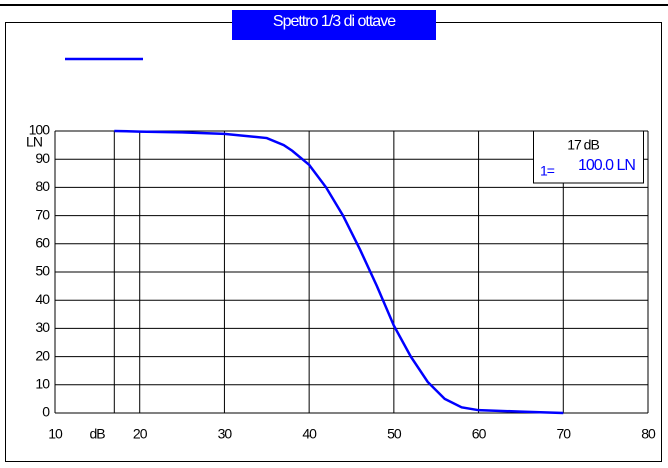 The image size is (668, 468). What do you see at coordinates (648, 434) in the screenshot?
I see `x-tick-label: 80` at bounding box center [648, 434].